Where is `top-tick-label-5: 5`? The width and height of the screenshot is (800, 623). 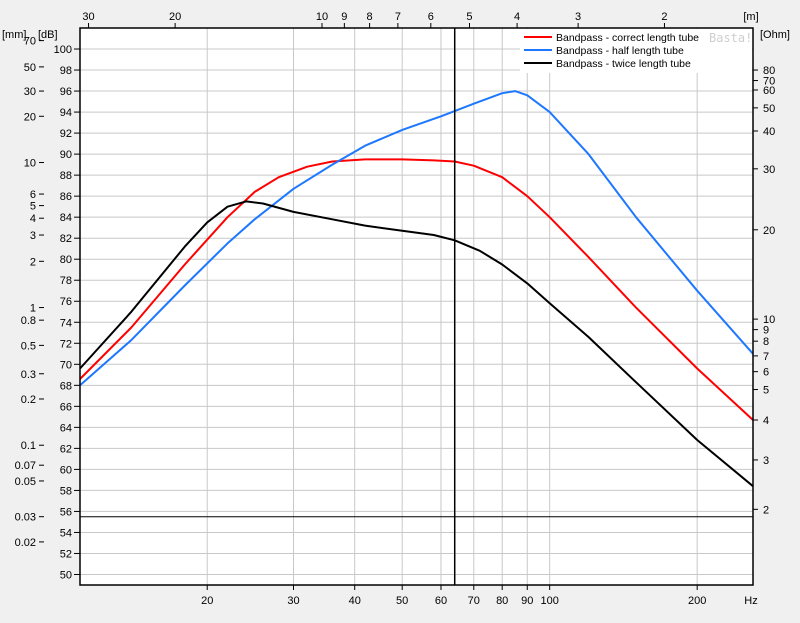 top-tick-label-5: 5 is located at coordinates (469, 17).